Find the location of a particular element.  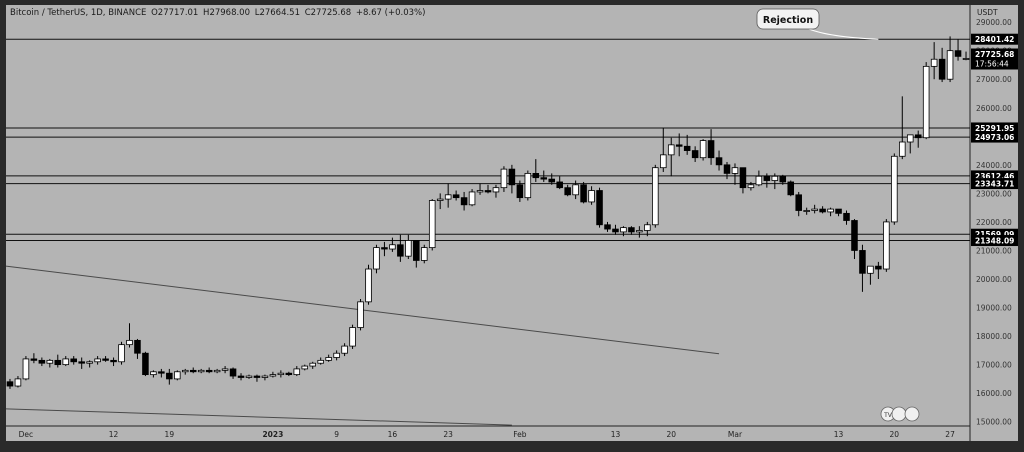

y-tick-label: 27000.00 is located at coordinates (994, 79).